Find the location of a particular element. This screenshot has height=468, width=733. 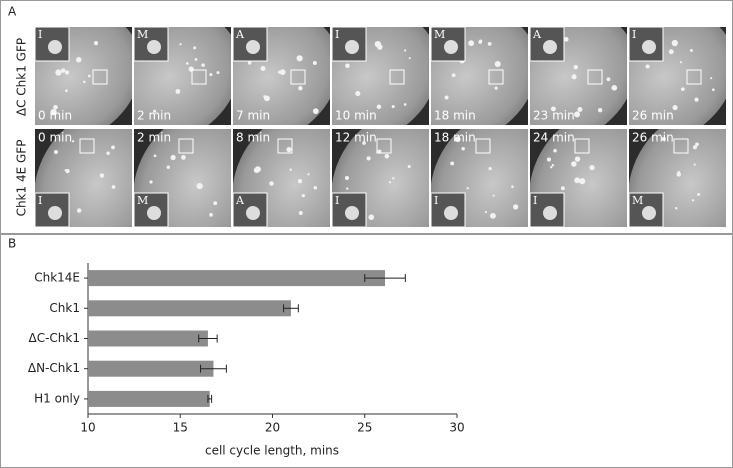

time-label: 24 min is located at coordinates (554, 138).